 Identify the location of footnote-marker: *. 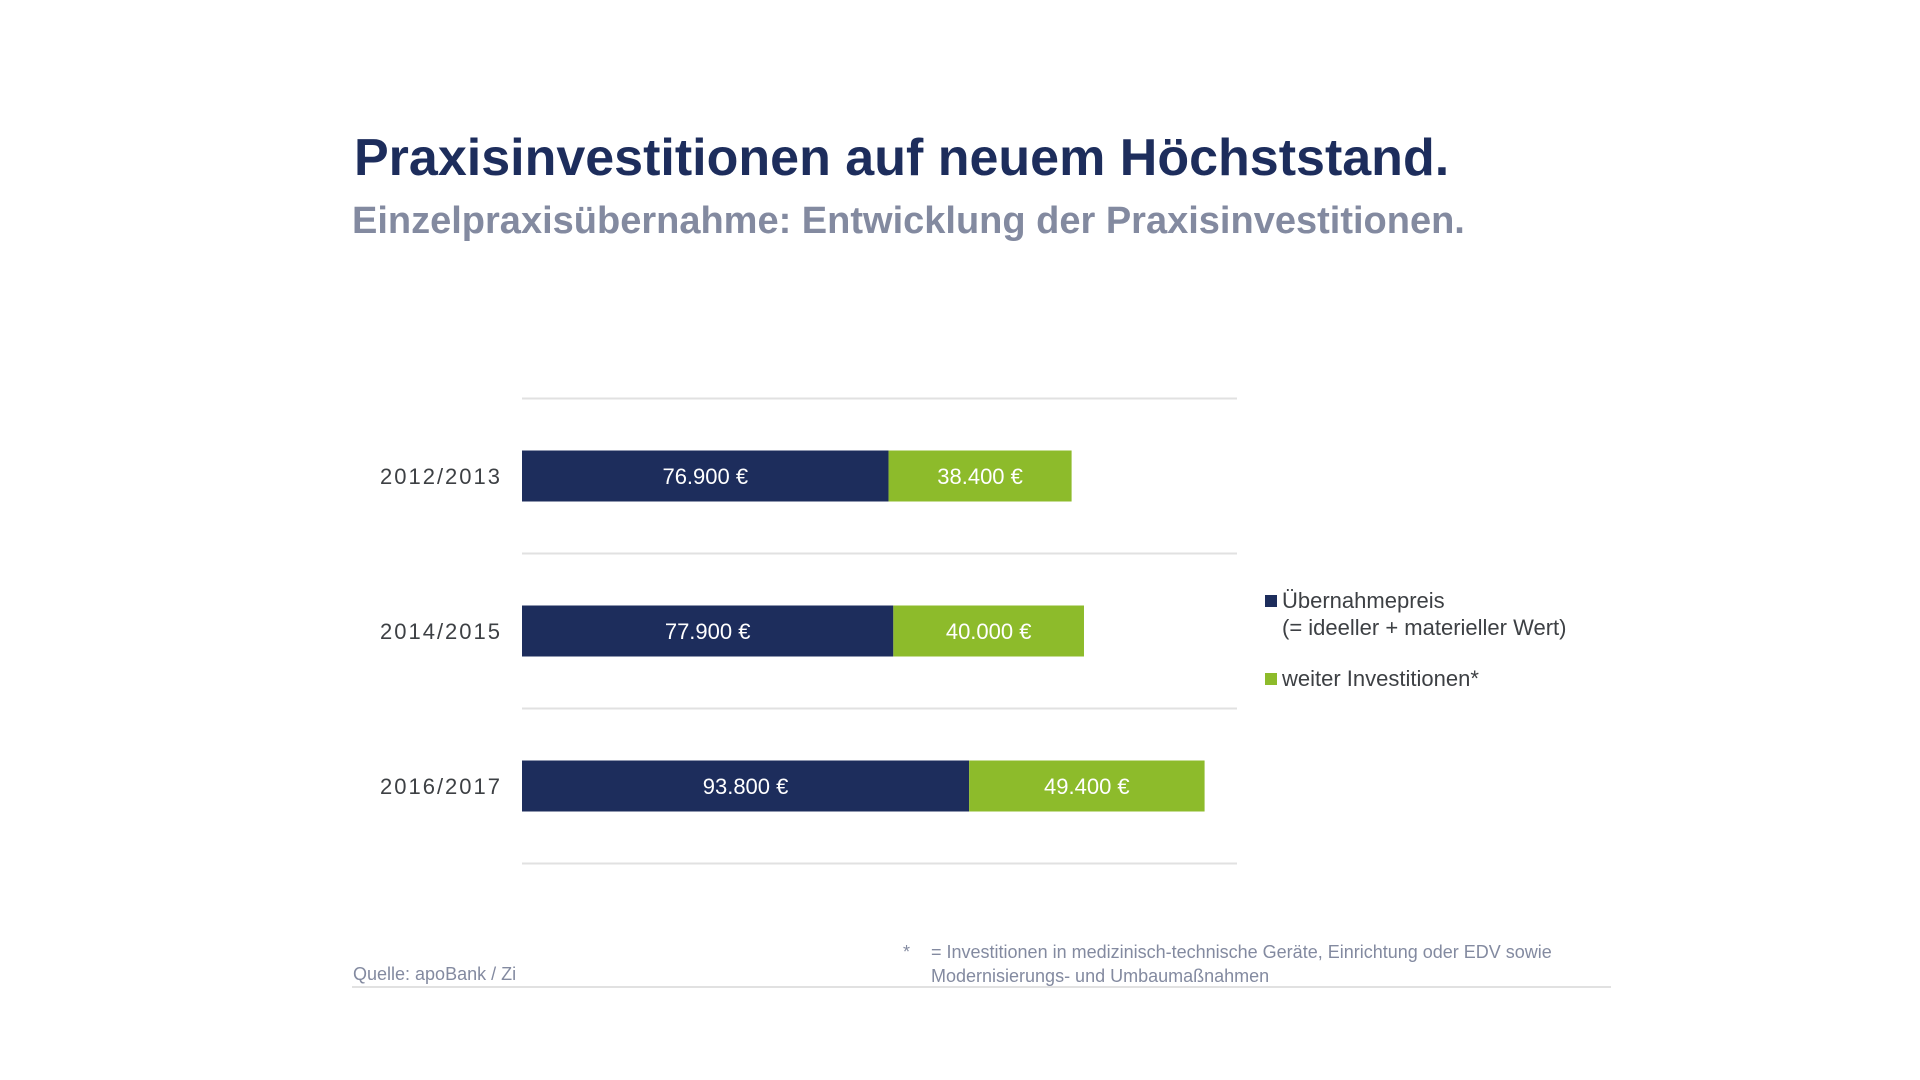
(907, 952).